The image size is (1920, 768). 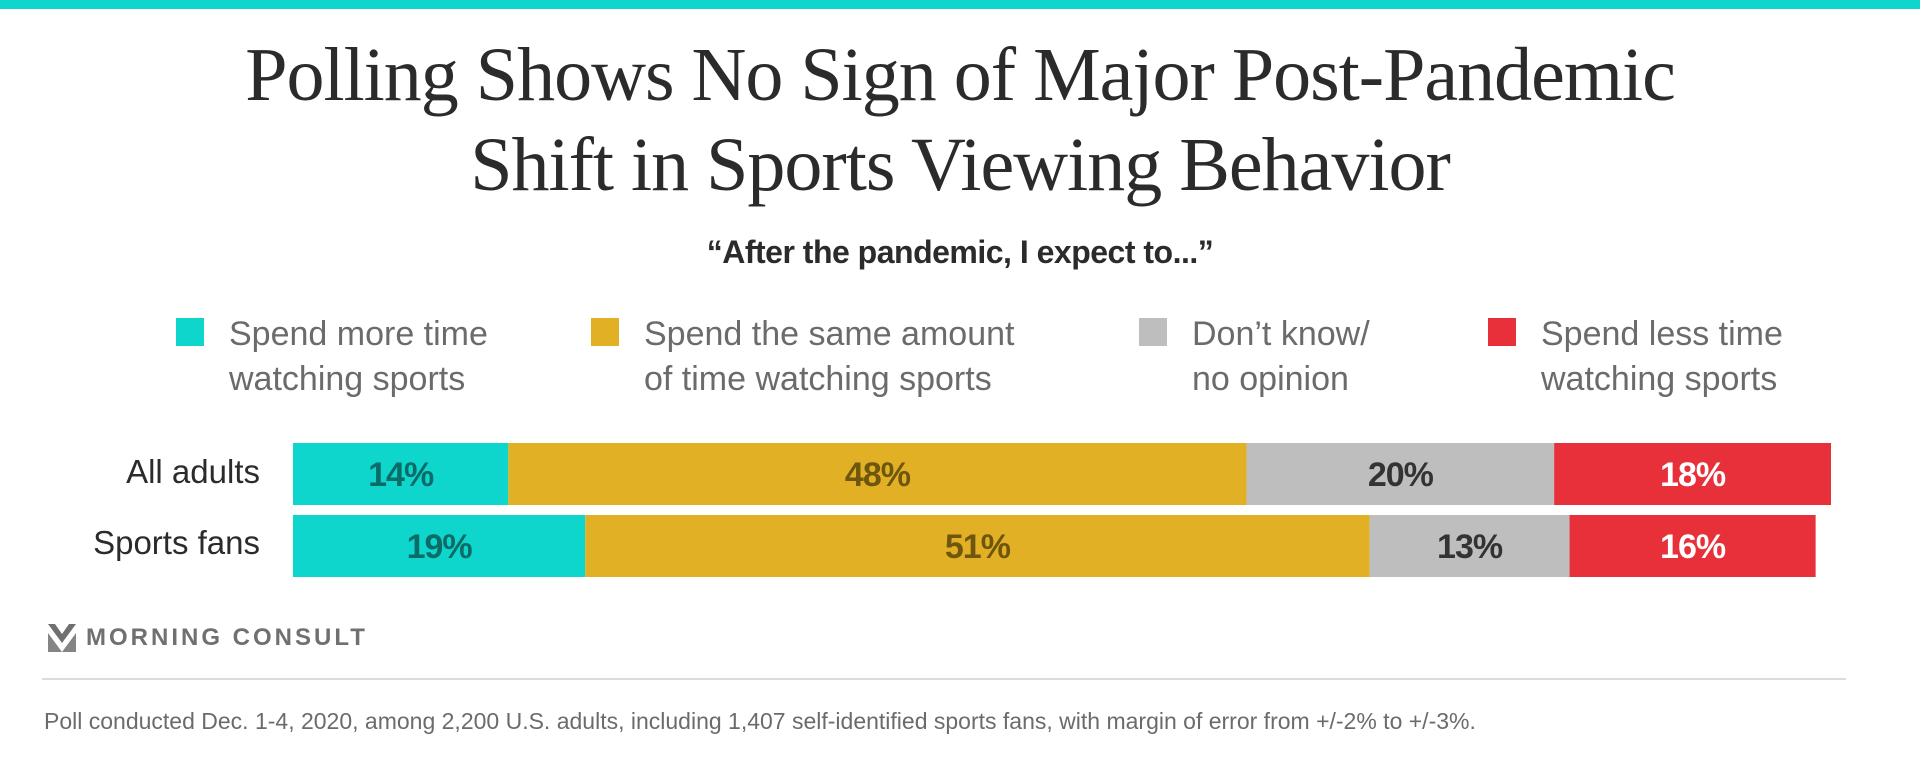 I want to click on legend-label-less-time: Spend less time watching sports, so click(x=1662, y=357).